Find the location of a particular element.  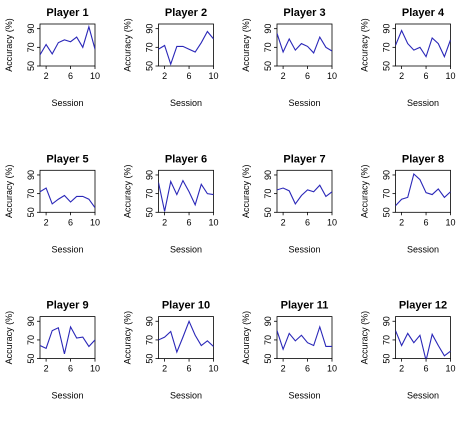

chart-panel-7: Player 7 50 70 90 2 6 10 Session Accuracy (%) is located at coordinates (289, 203).